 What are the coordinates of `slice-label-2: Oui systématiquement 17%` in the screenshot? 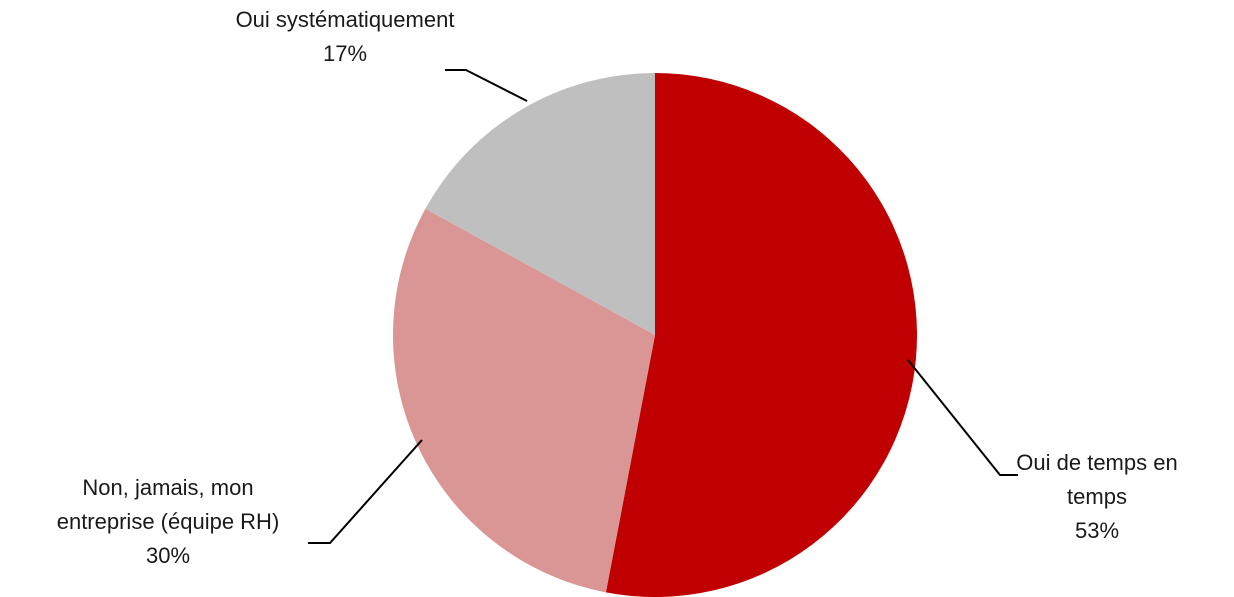 It's located at (345, 36).